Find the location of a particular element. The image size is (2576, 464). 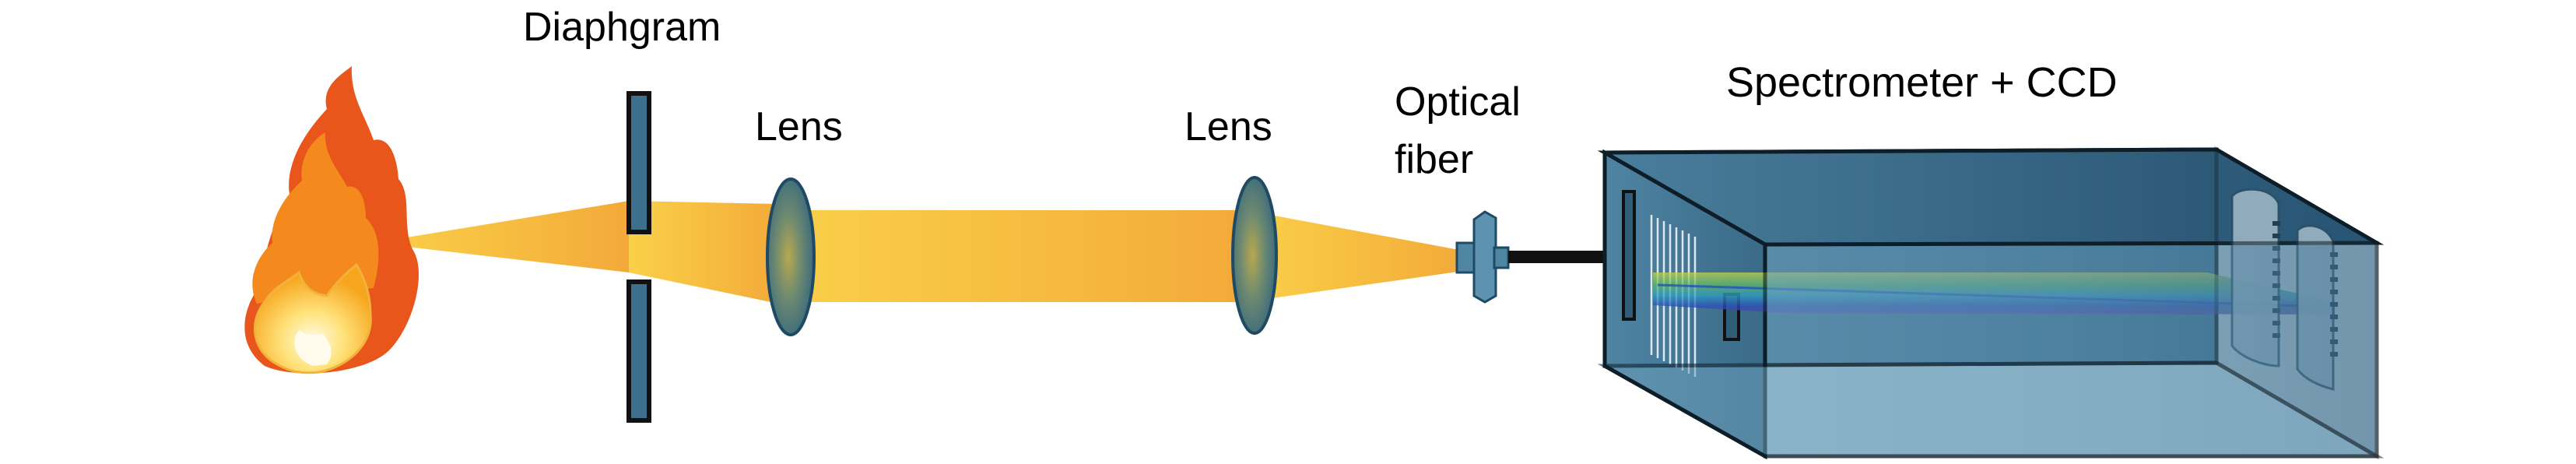

fiber-coupler is located at coordinates (1483, 257).